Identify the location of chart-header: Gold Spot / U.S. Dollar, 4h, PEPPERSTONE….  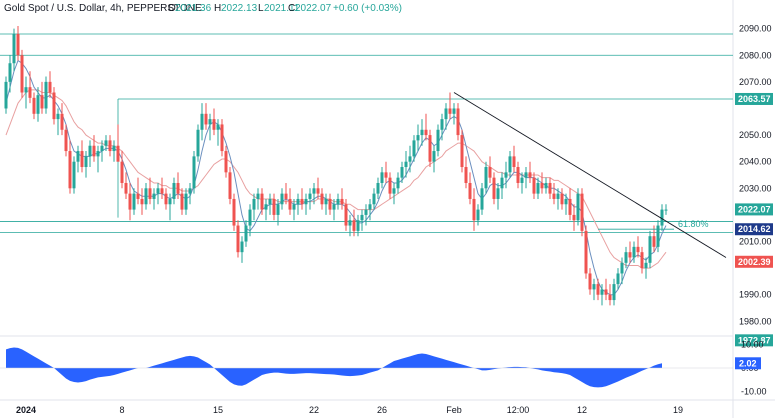
(203, 8).